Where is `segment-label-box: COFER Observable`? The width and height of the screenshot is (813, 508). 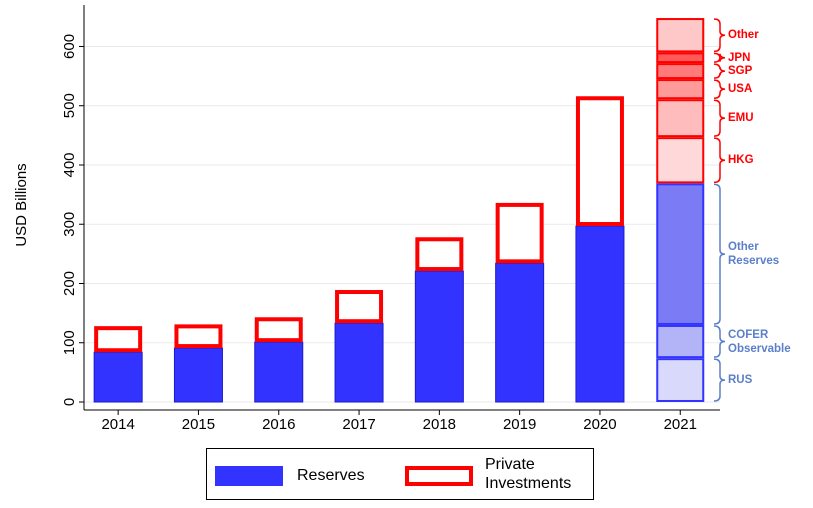 segment-label-box: COFER Observable is located at coordinates (759, 341).